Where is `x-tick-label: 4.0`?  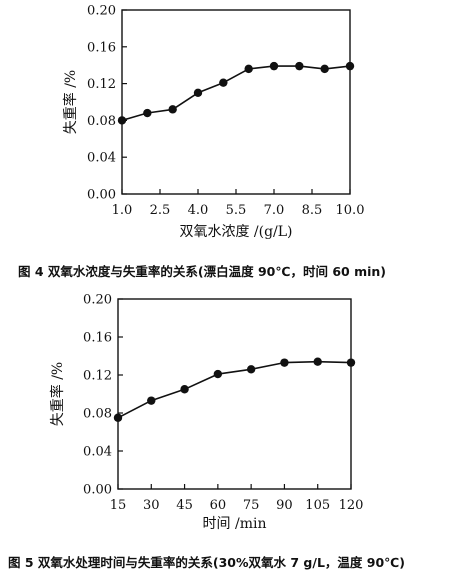 x-tick-label: 4.0 is located at coordinates (198, 210).